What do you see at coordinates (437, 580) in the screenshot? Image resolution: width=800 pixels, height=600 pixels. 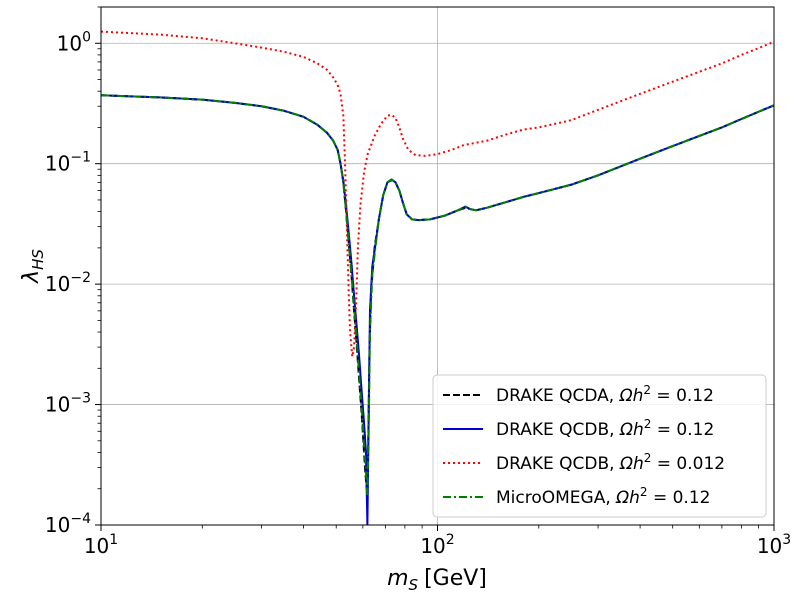 I see `x-axis-label: mS [GeV]` at bounding box center [437, 580].